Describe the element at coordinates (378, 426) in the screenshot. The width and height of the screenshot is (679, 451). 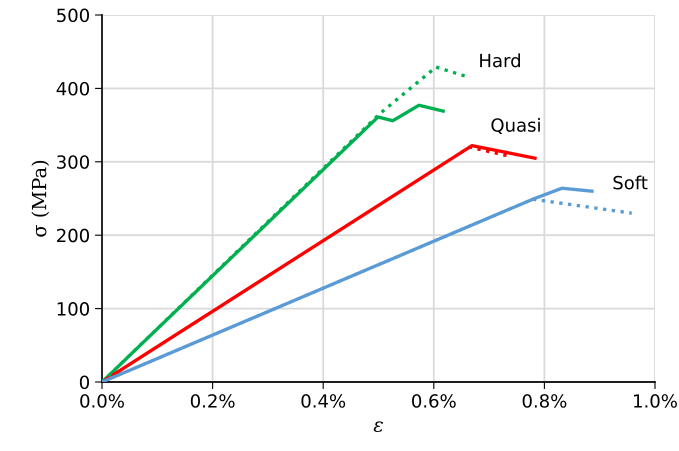
I see `x-axis-title: ε` at that location.